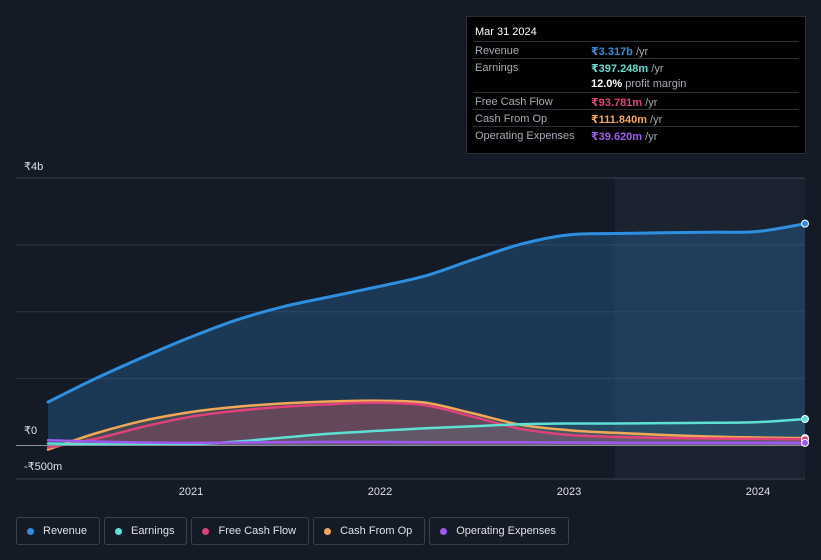 The image size is (821, 560). I want to click on tooltip-row-earnings: Earnings ₹397.248m /yr, so click(636, 67).